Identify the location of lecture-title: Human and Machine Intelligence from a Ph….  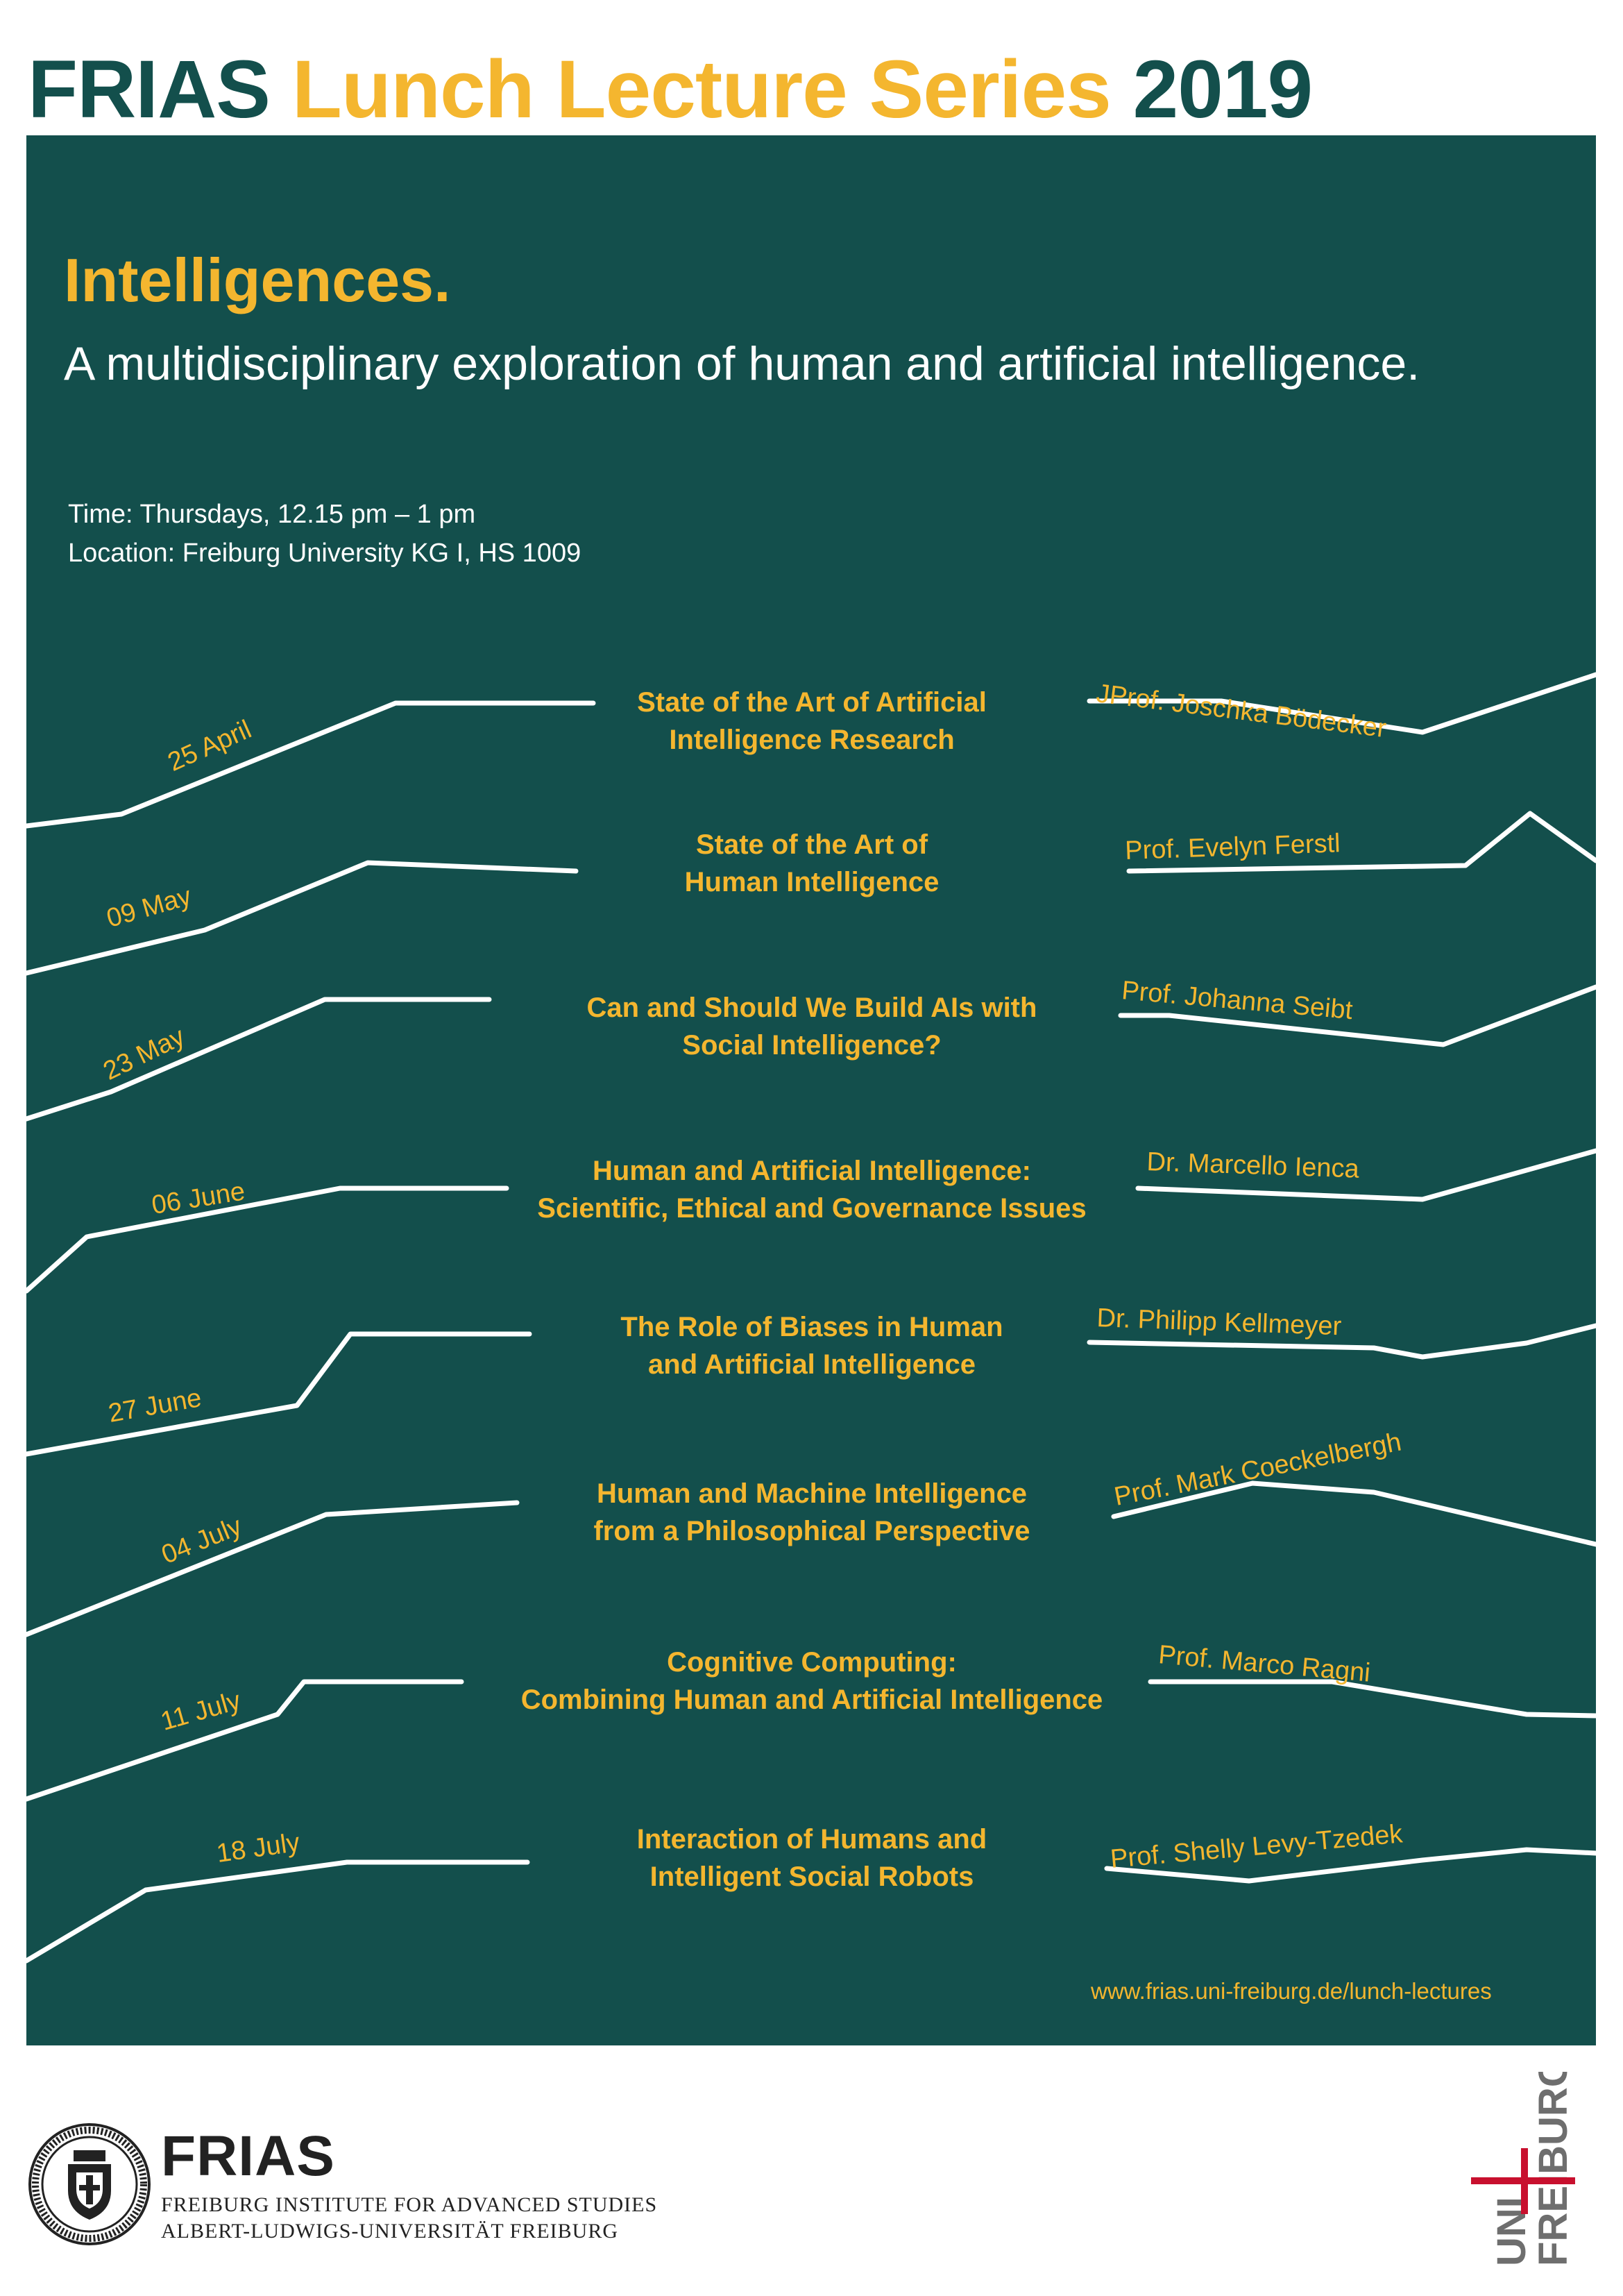
(811, 1512).